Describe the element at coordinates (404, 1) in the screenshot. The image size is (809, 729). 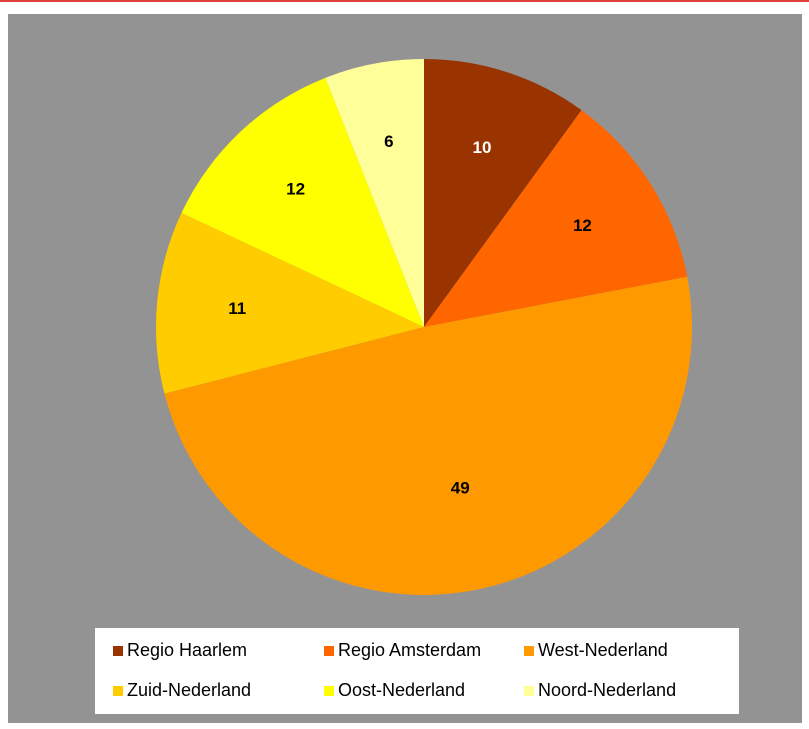
I see `top-divider-line` at that location.